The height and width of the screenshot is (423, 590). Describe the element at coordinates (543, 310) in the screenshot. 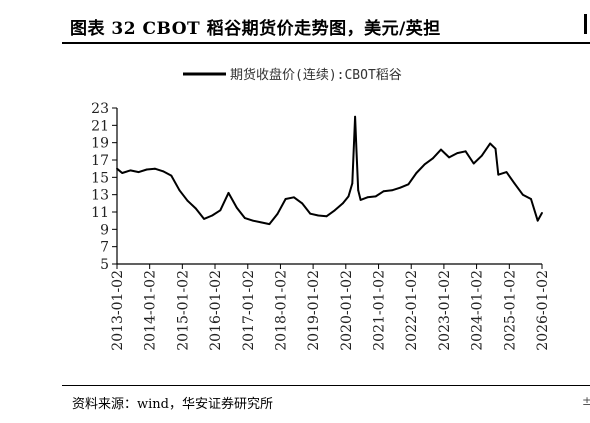

I see `x-tick-label: 2026-01-02` at that location.